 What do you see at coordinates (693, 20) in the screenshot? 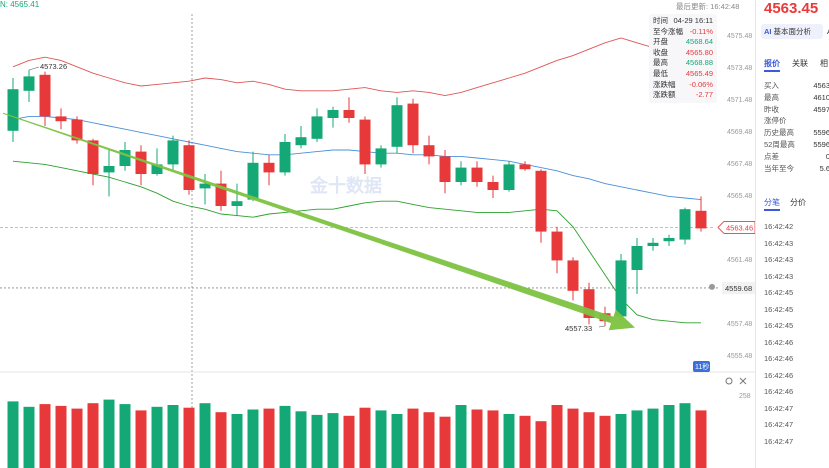
I see `ohlc-value: 04-29 16:11` at bounding box center [693, 20].